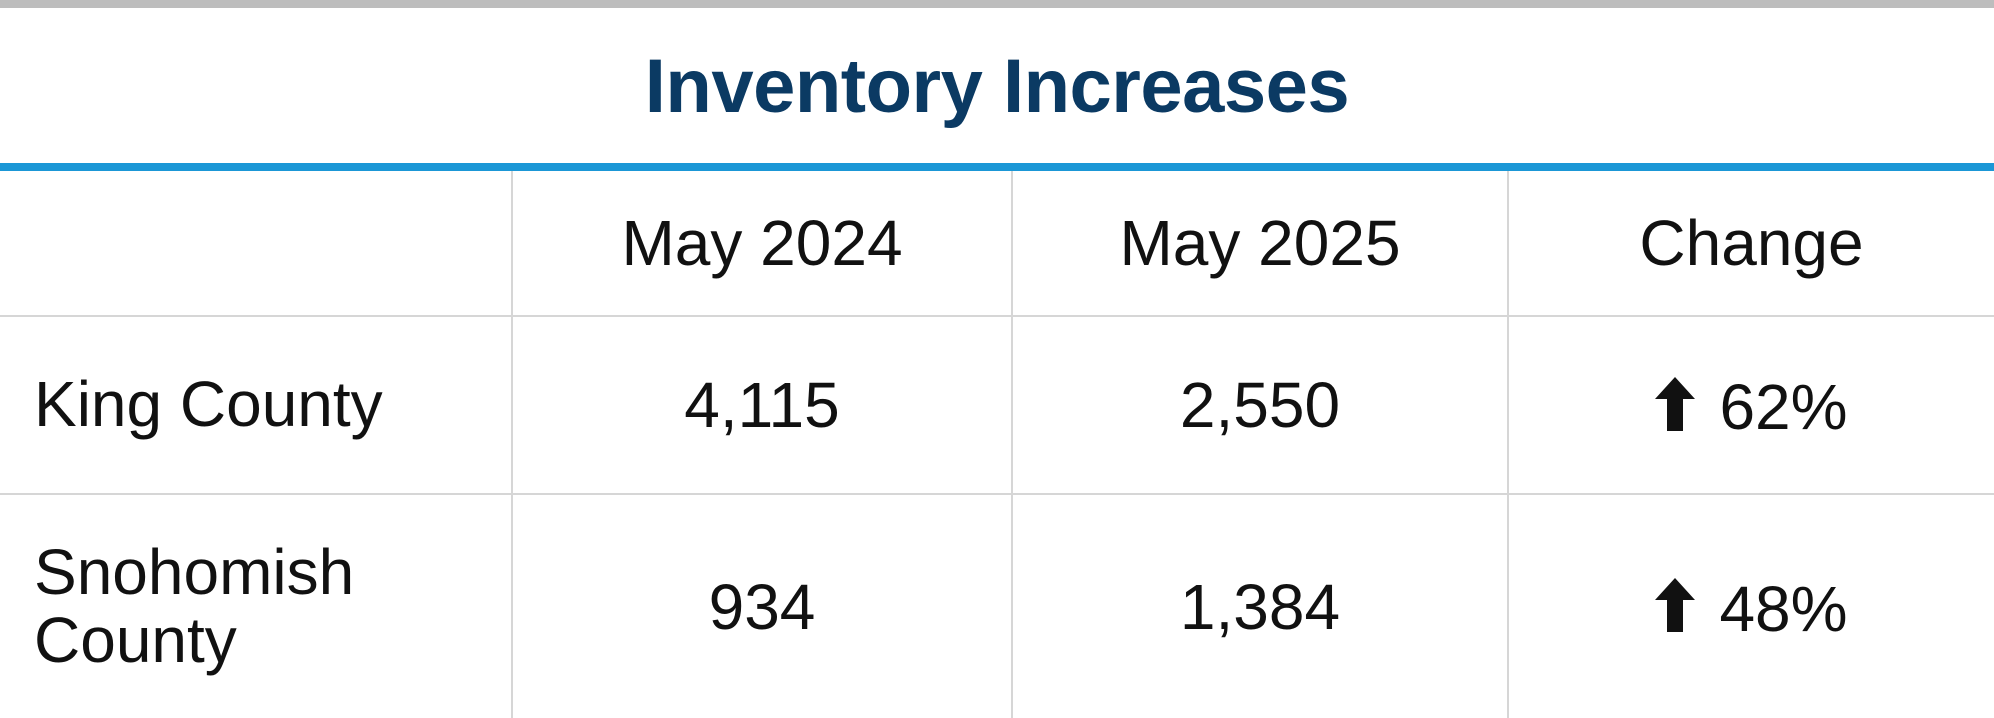 This screenshot has width=1994, height=718. I want to click on row-label: King County, so click(256, 405).